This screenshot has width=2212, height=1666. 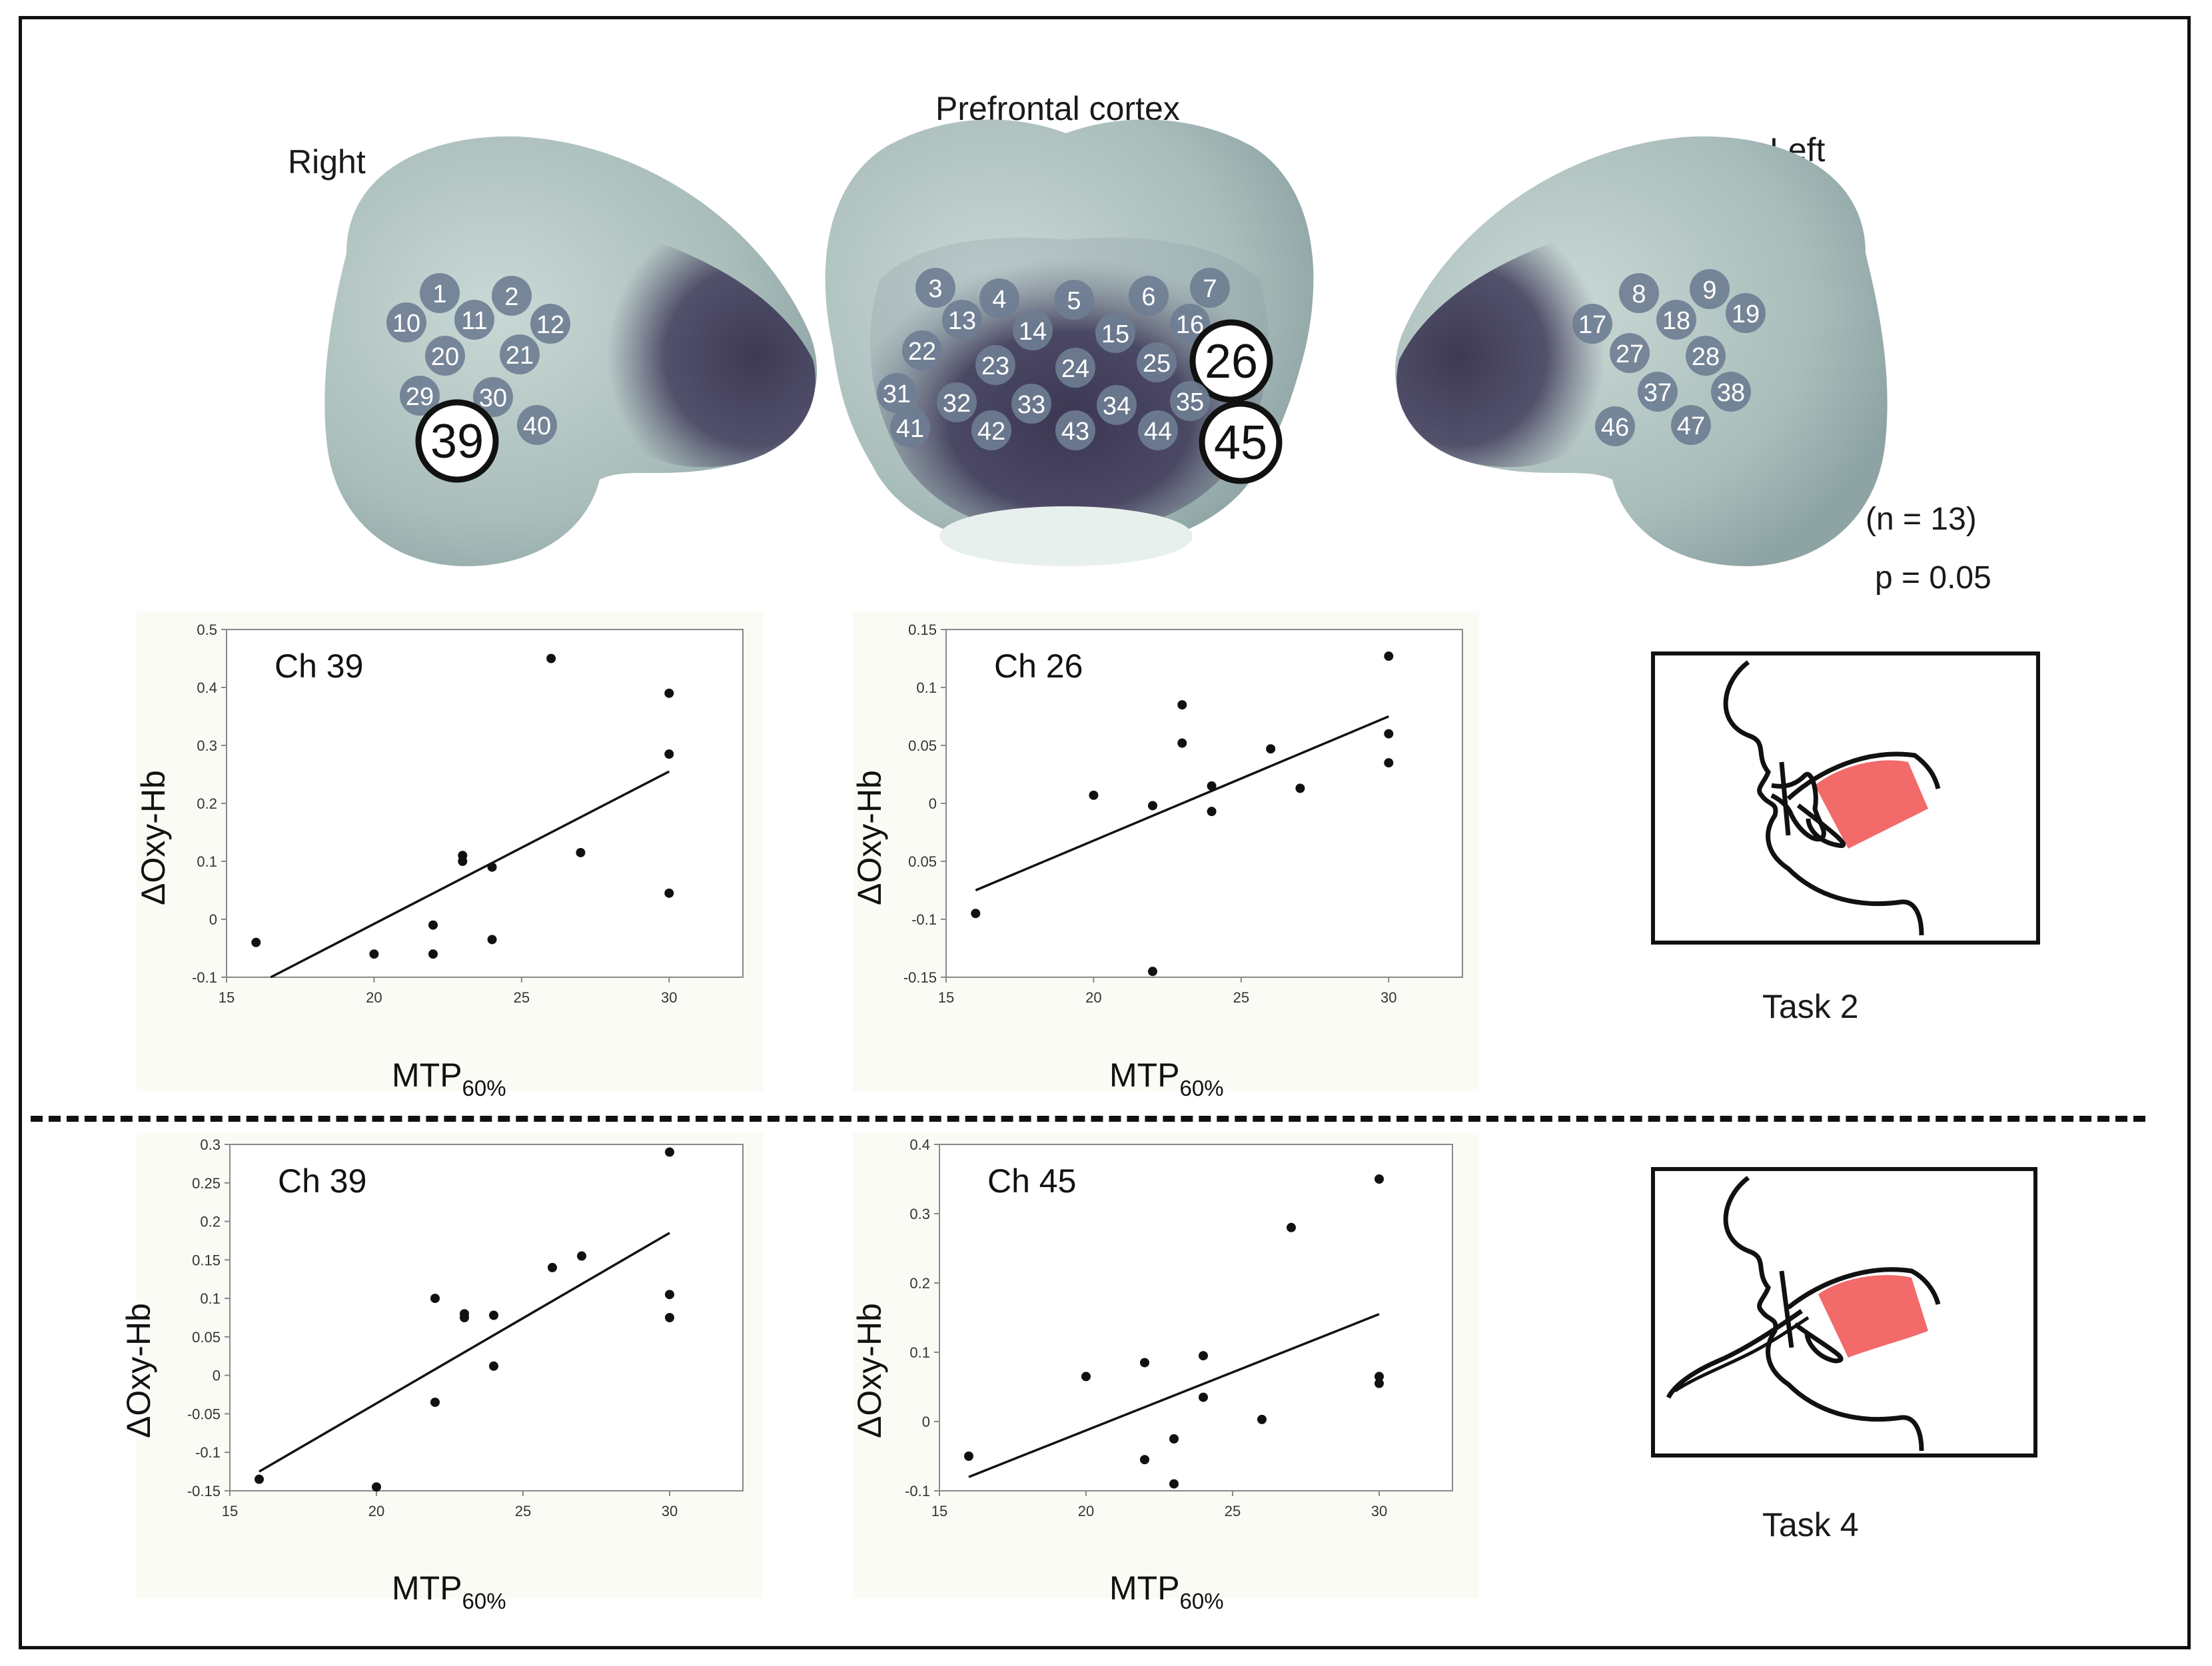 I want to click on channel-label-38: 38, so click(x=1731, y=393).